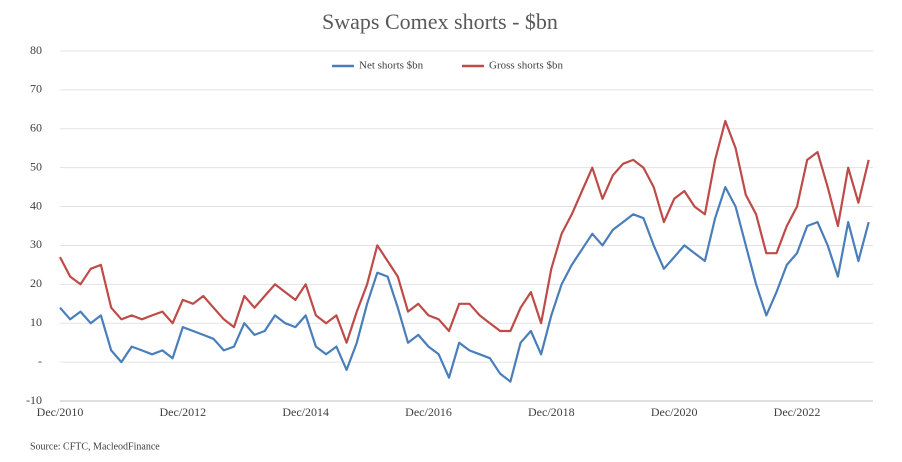 This screenshot has height=462, width=902. What do you see at coordinates (428, 412) in the screenshot?
I see `x-tick-label: Dec/2016` at bounding box center [428, 412].